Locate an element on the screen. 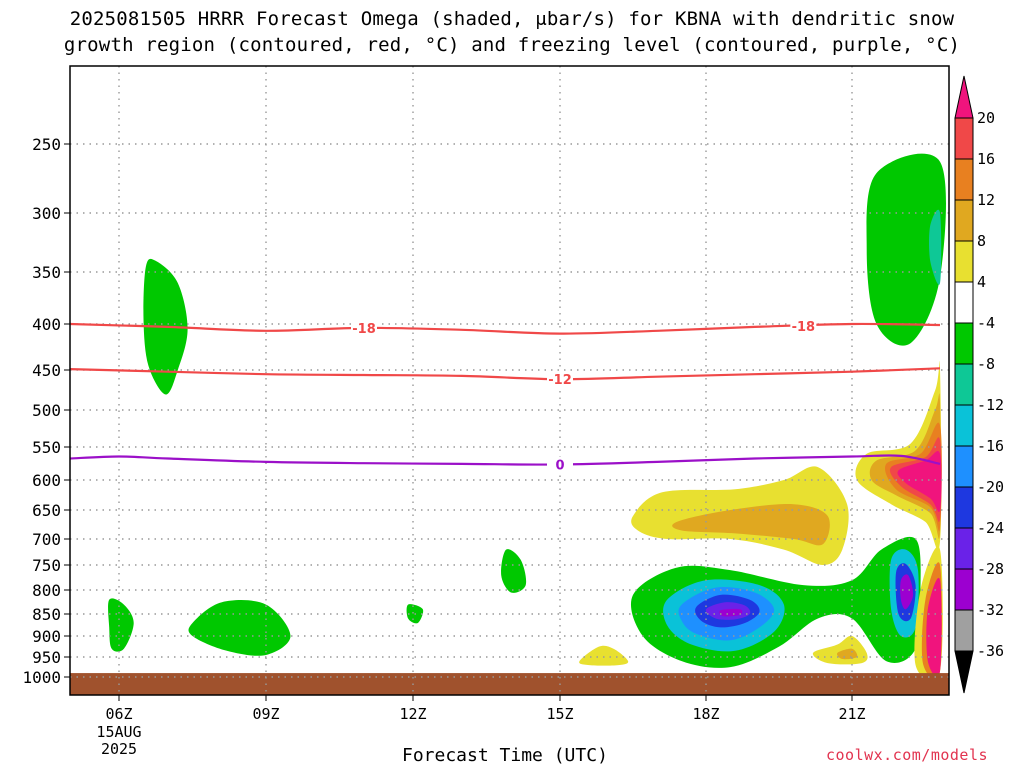 This screenshot has height=768, width=1024. x-tick-label: 18Z is located at coordinates (705, 714).